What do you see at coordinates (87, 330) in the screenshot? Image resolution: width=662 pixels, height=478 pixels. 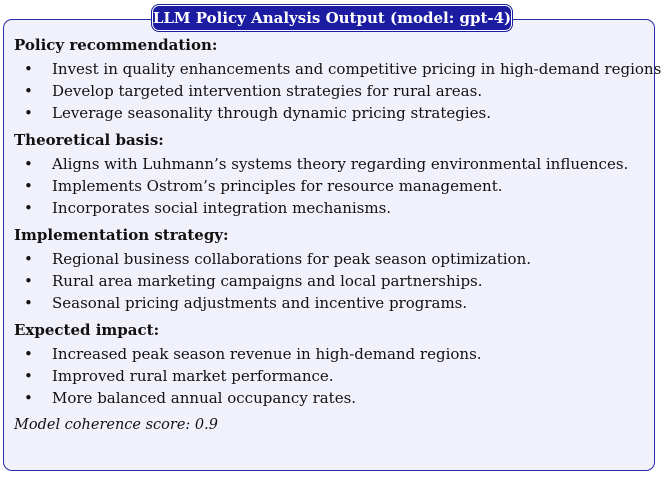 I see `section-heading: Expected impact:` at bounding box center [87, 330].